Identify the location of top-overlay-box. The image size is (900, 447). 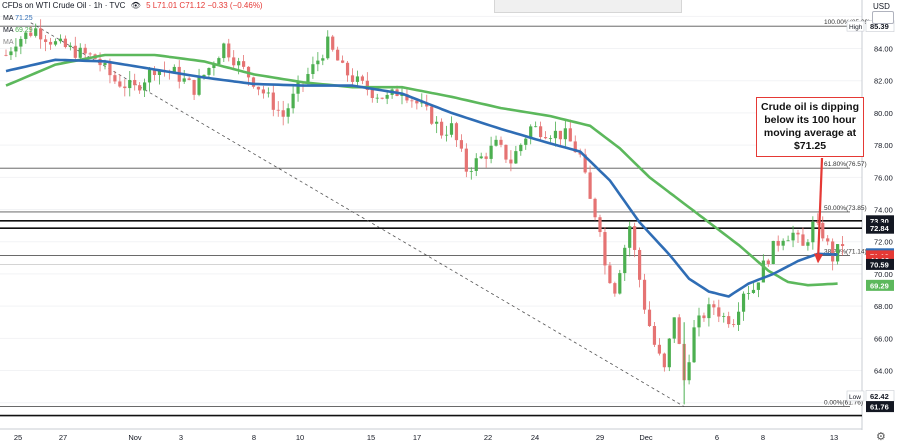
(588, 6).